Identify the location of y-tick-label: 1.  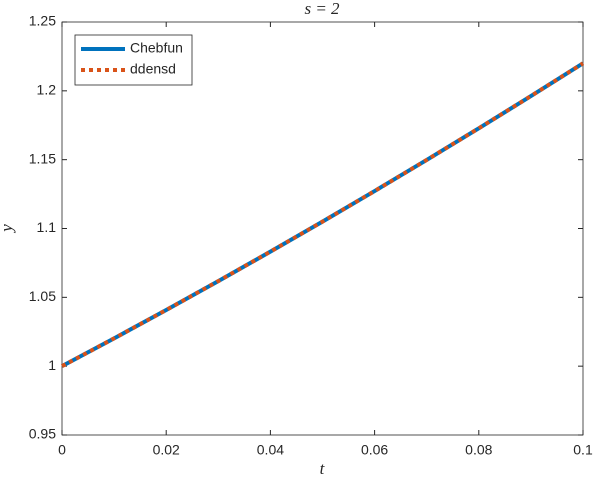
(52, 365).